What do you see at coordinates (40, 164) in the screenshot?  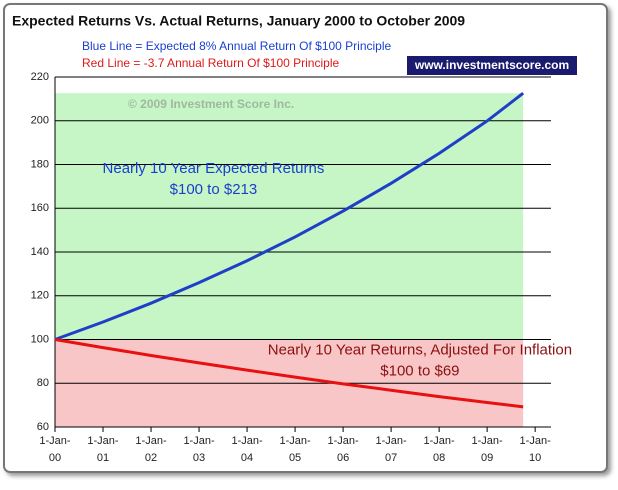 I see `y-tick-label: 180` at bounding box center [40, 164].